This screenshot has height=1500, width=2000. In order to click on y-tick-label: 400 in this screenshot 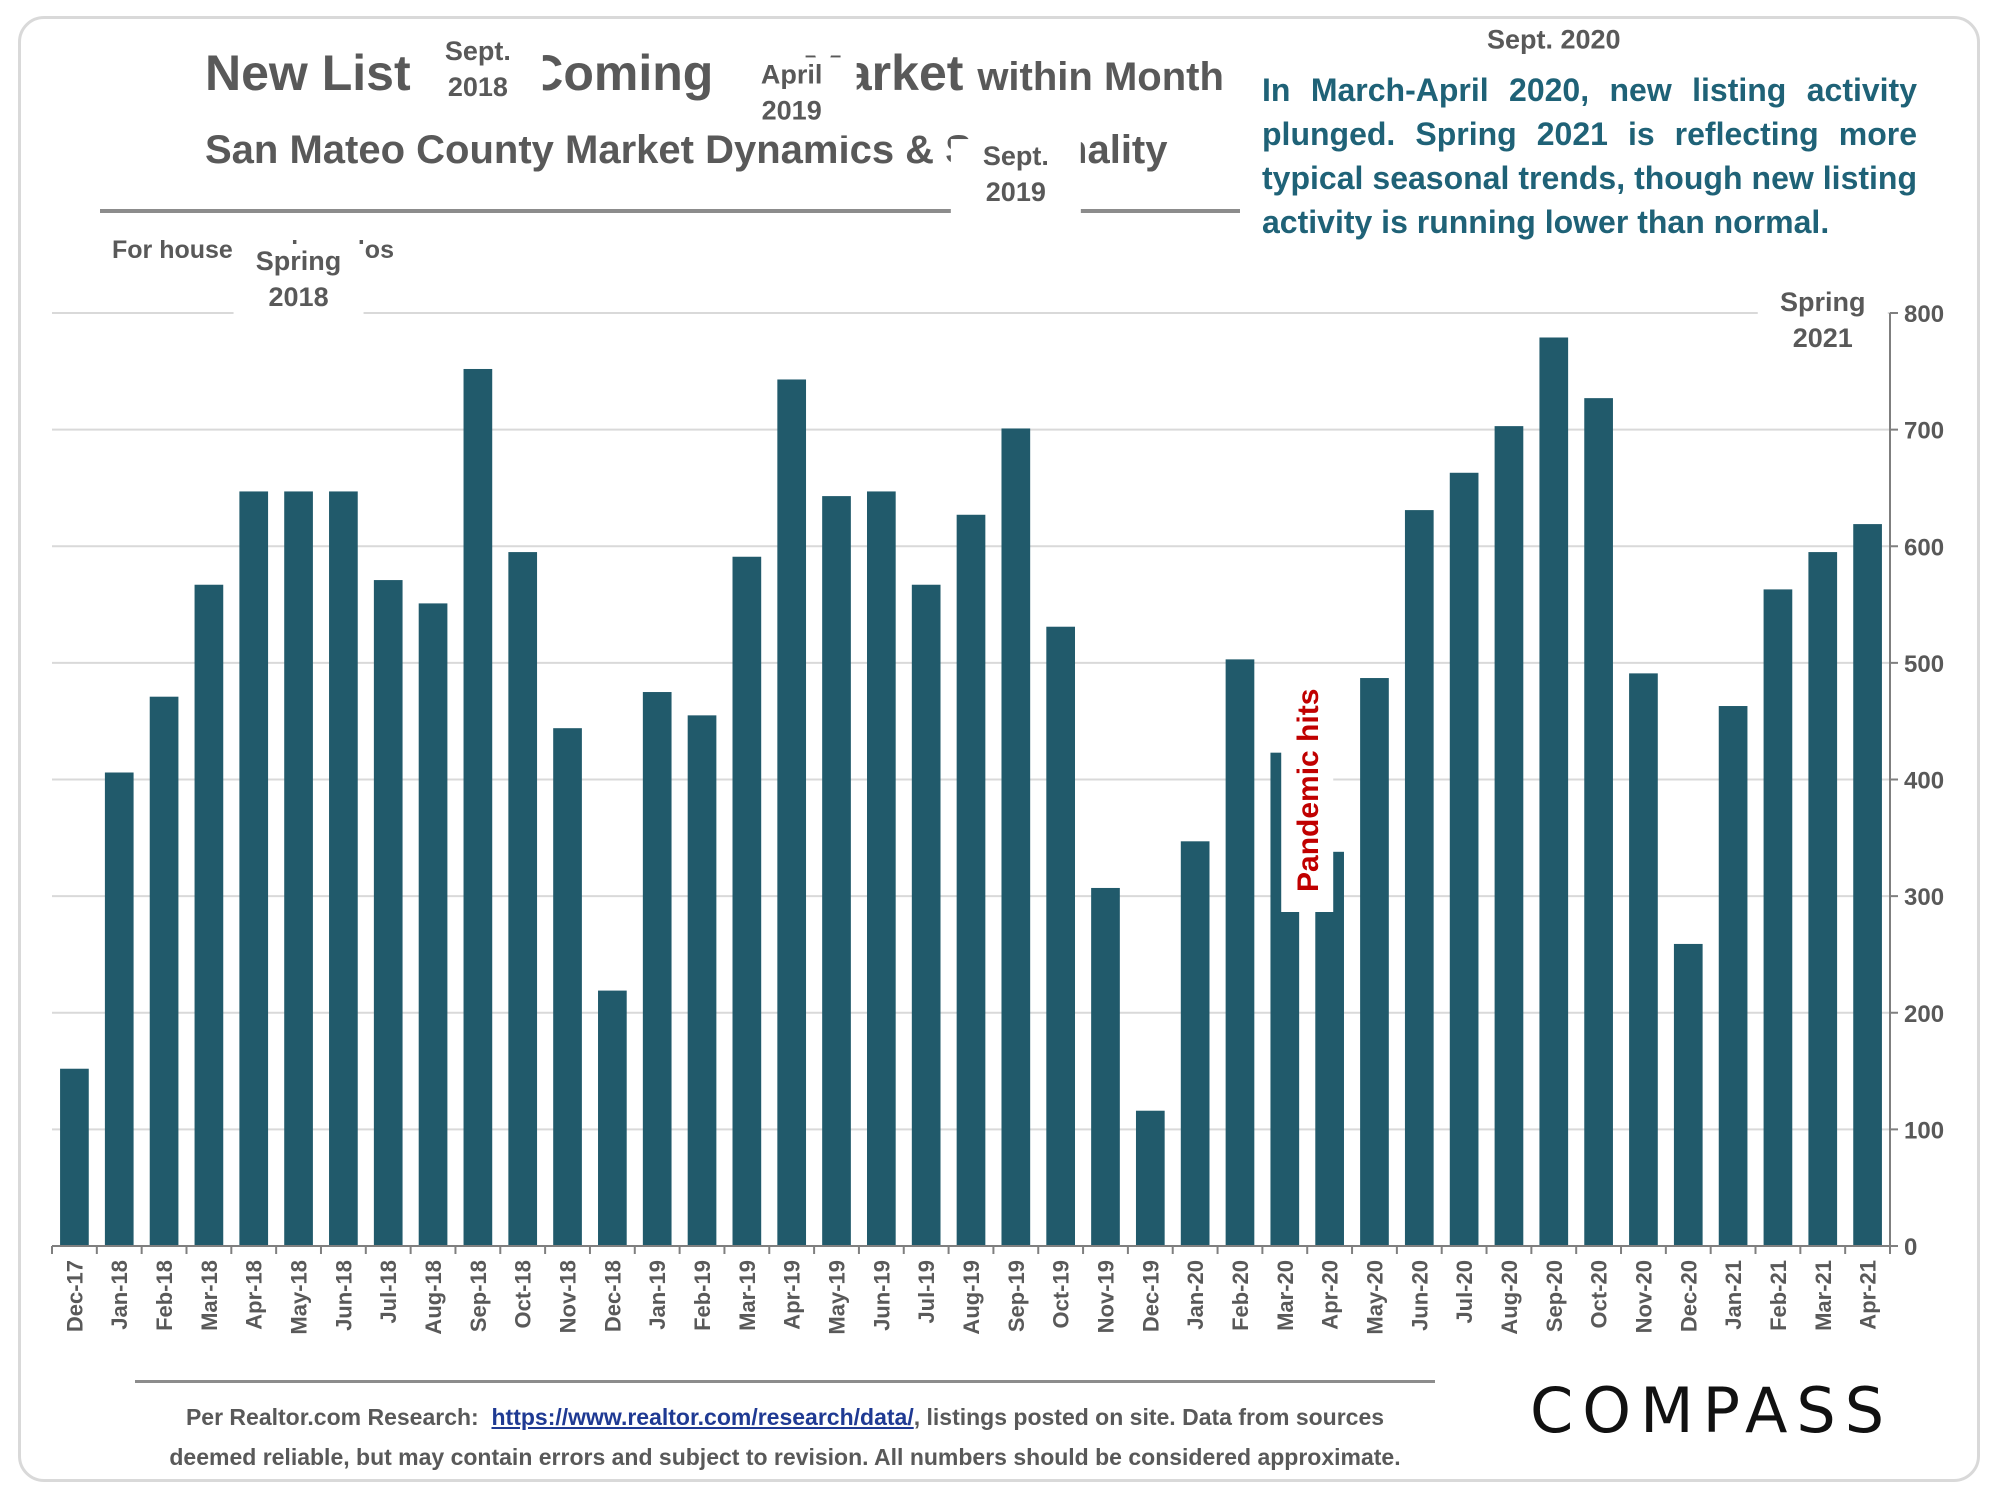, I will do `click(1924, 781)`.